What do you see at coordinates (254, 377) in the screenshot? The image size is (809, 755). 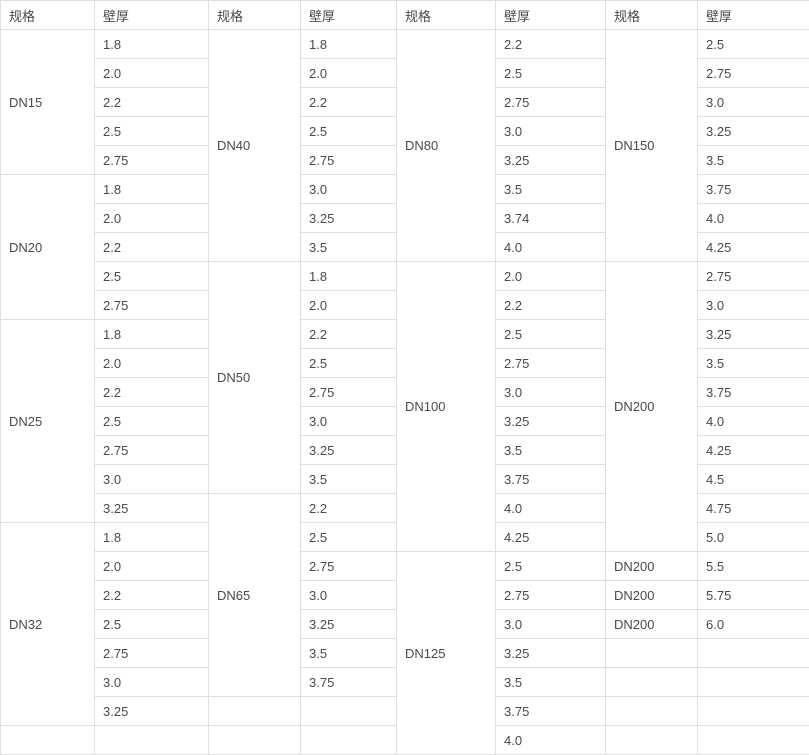 I see `spec-cell: DN50` at bounding box center [254, 377].